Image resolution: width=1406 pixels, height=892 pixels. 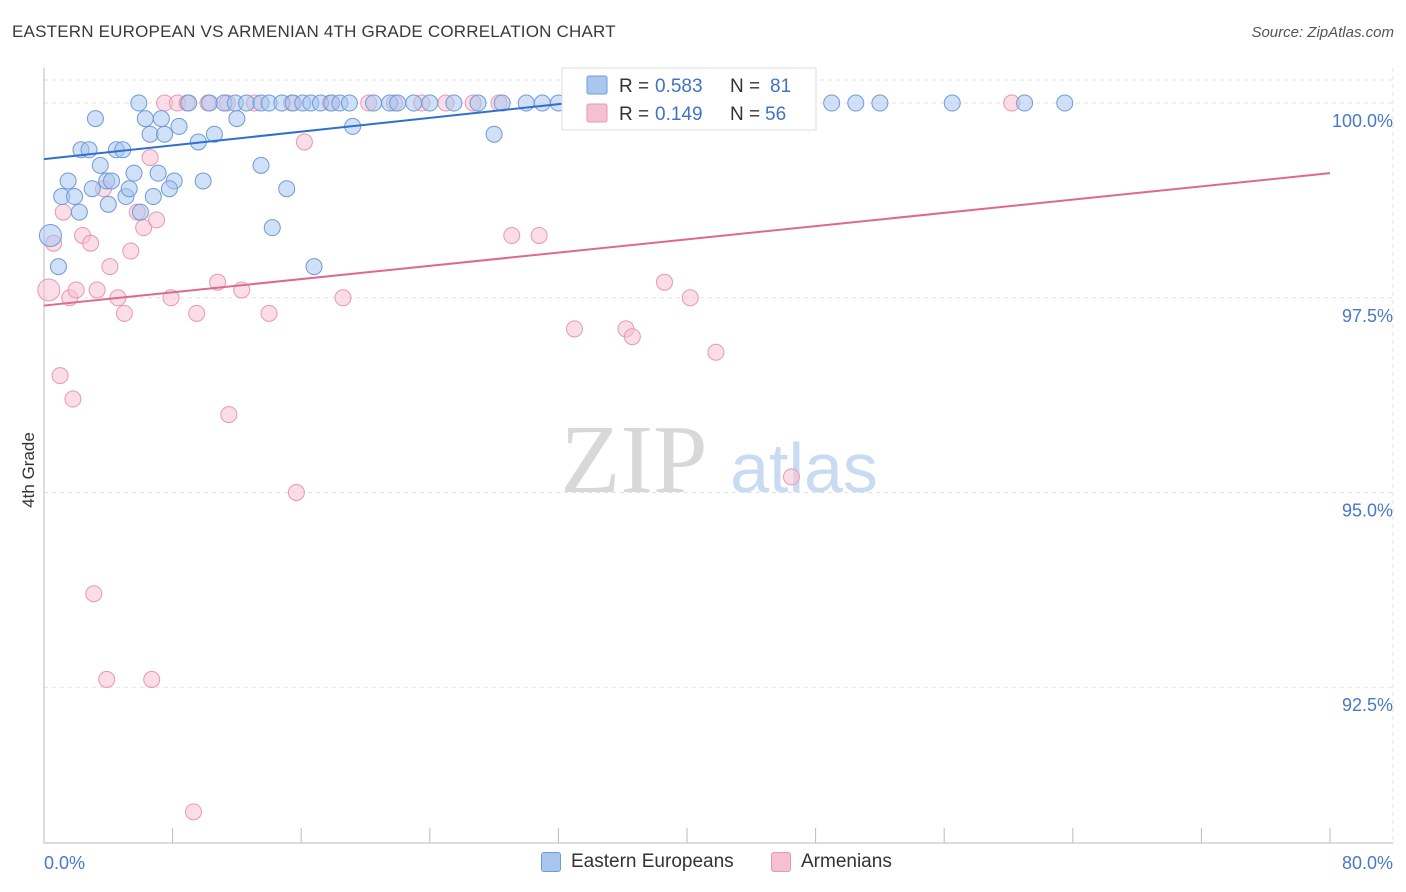 I want to click on y-tick-label: 97.5%, so click(x=1367, y=316).